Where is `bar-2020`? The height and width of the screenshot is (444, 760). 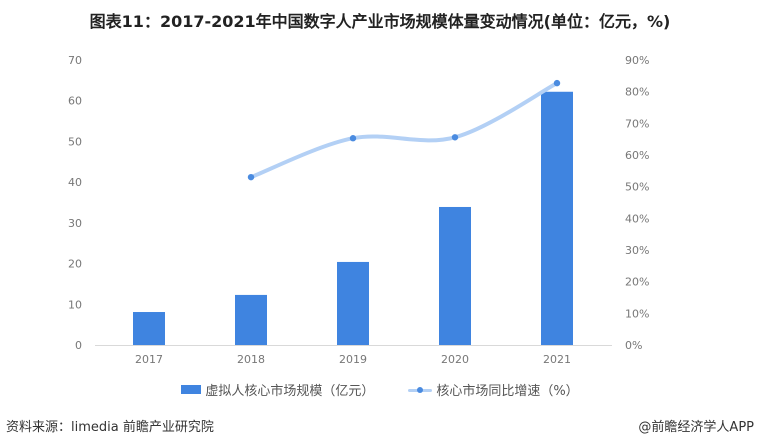 bar-2020 is located at coordinates (455, 275).